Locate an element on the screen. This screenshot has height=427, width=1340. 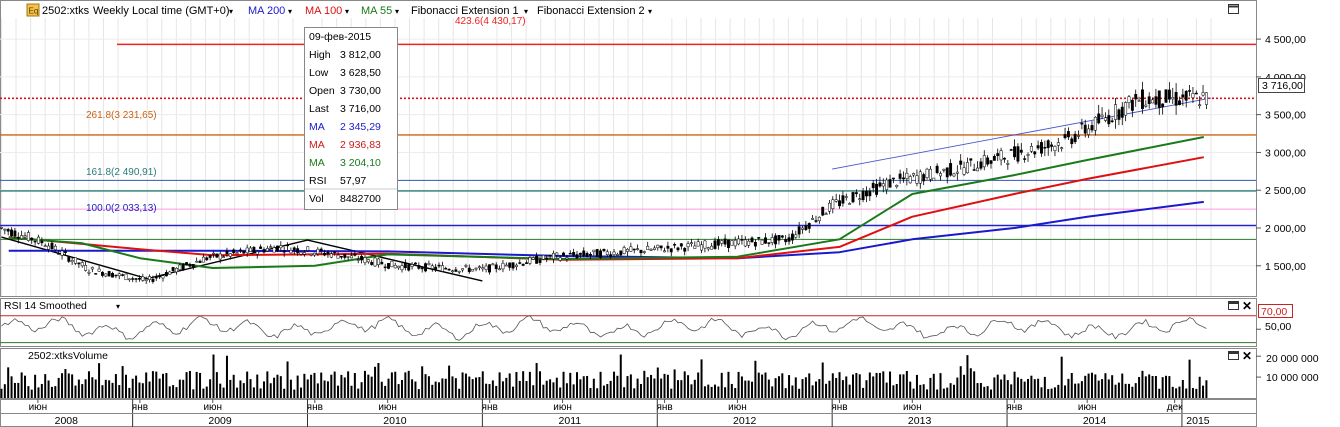
volume-close-icon: ✕ is located at coordinates (1247, 356).